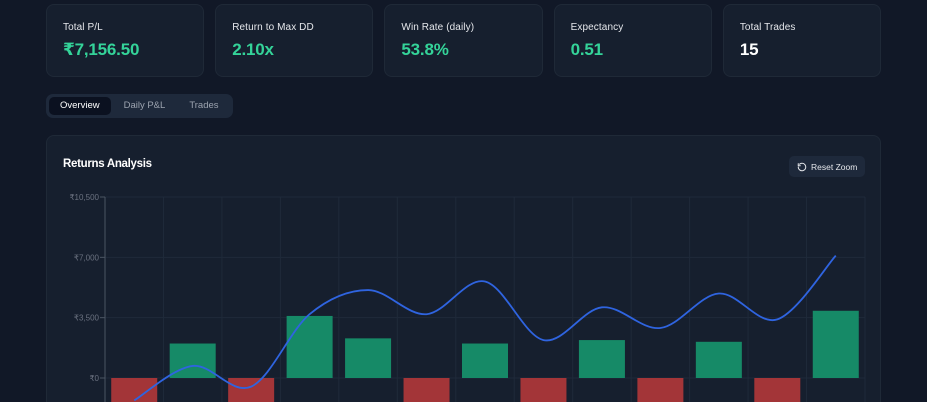  I want to click on stat-value: 0.51, so click(586, 49).